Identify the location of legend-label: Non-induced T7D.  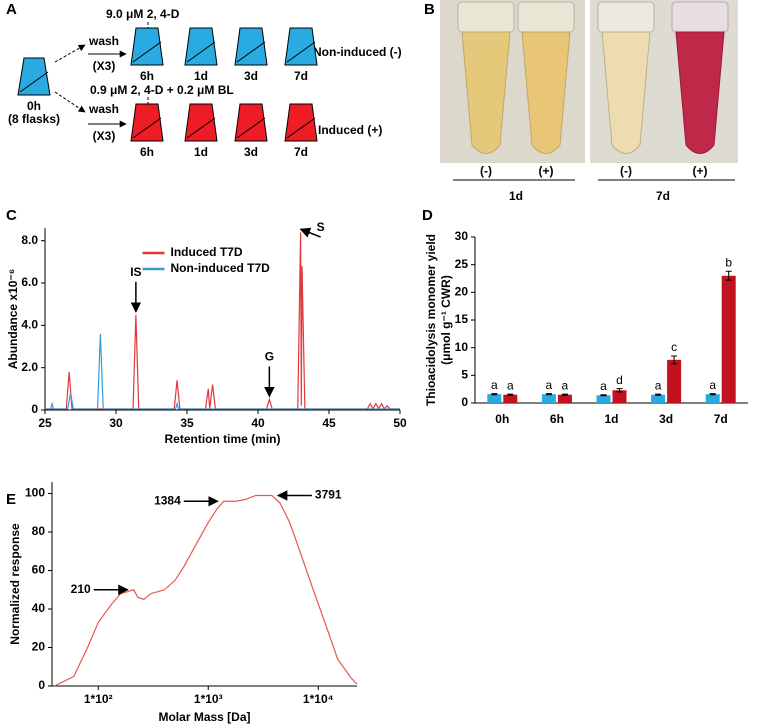
(221, 268).